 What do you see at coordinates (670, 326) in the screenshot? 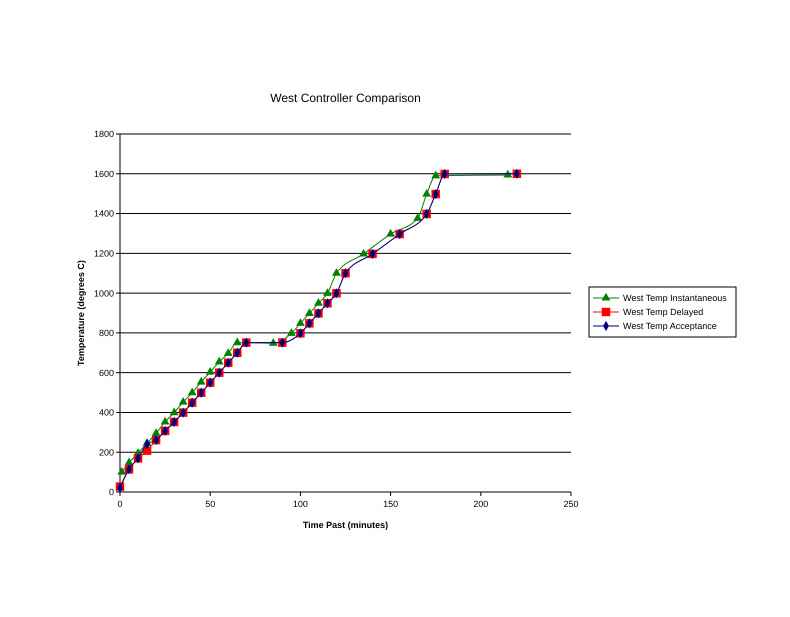
I see `legend-label: West Temp Acceptance` at bounding box center [670, 326].